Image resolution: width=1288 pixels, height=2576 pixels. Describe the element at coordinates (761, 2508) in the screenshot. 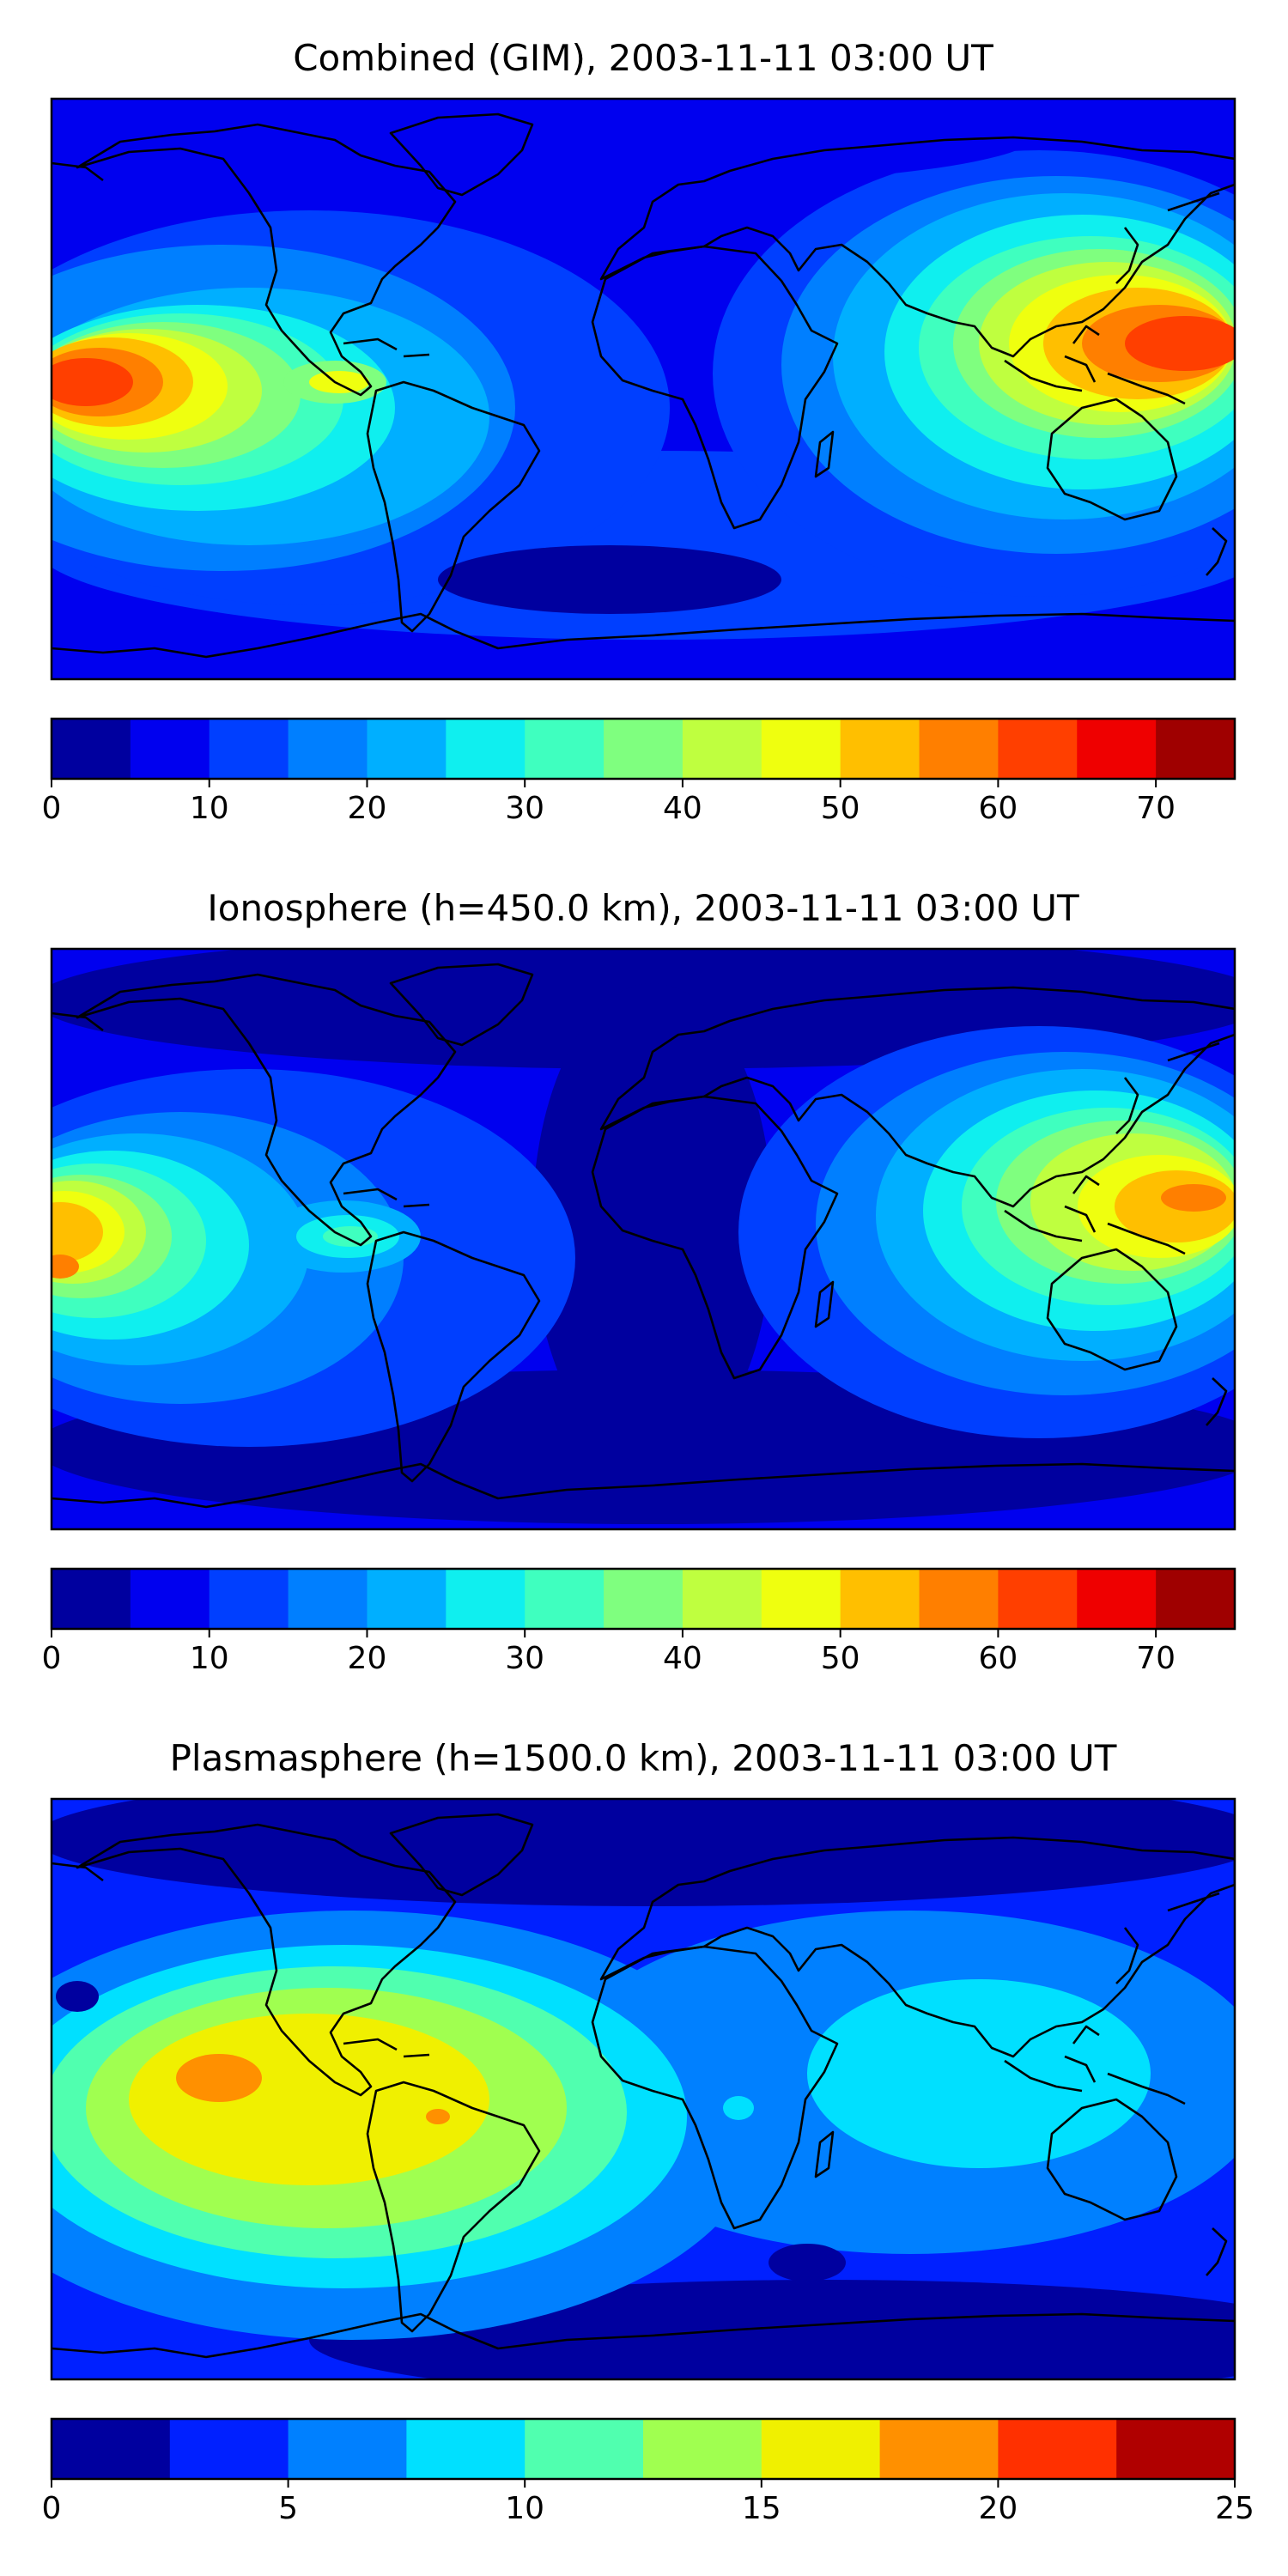

I see `colorbar-tick-label: 15` at that location.